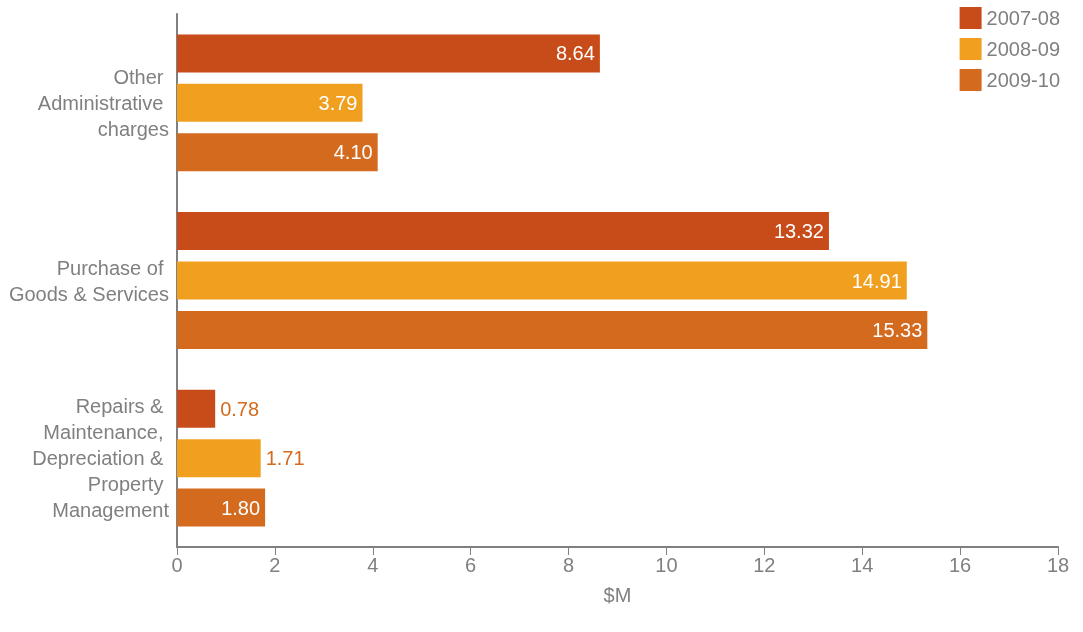  What do you see at coordinates (285, 458) in the screenshot?
I see `data-label: 1.71` at bounding box center [285, 458].